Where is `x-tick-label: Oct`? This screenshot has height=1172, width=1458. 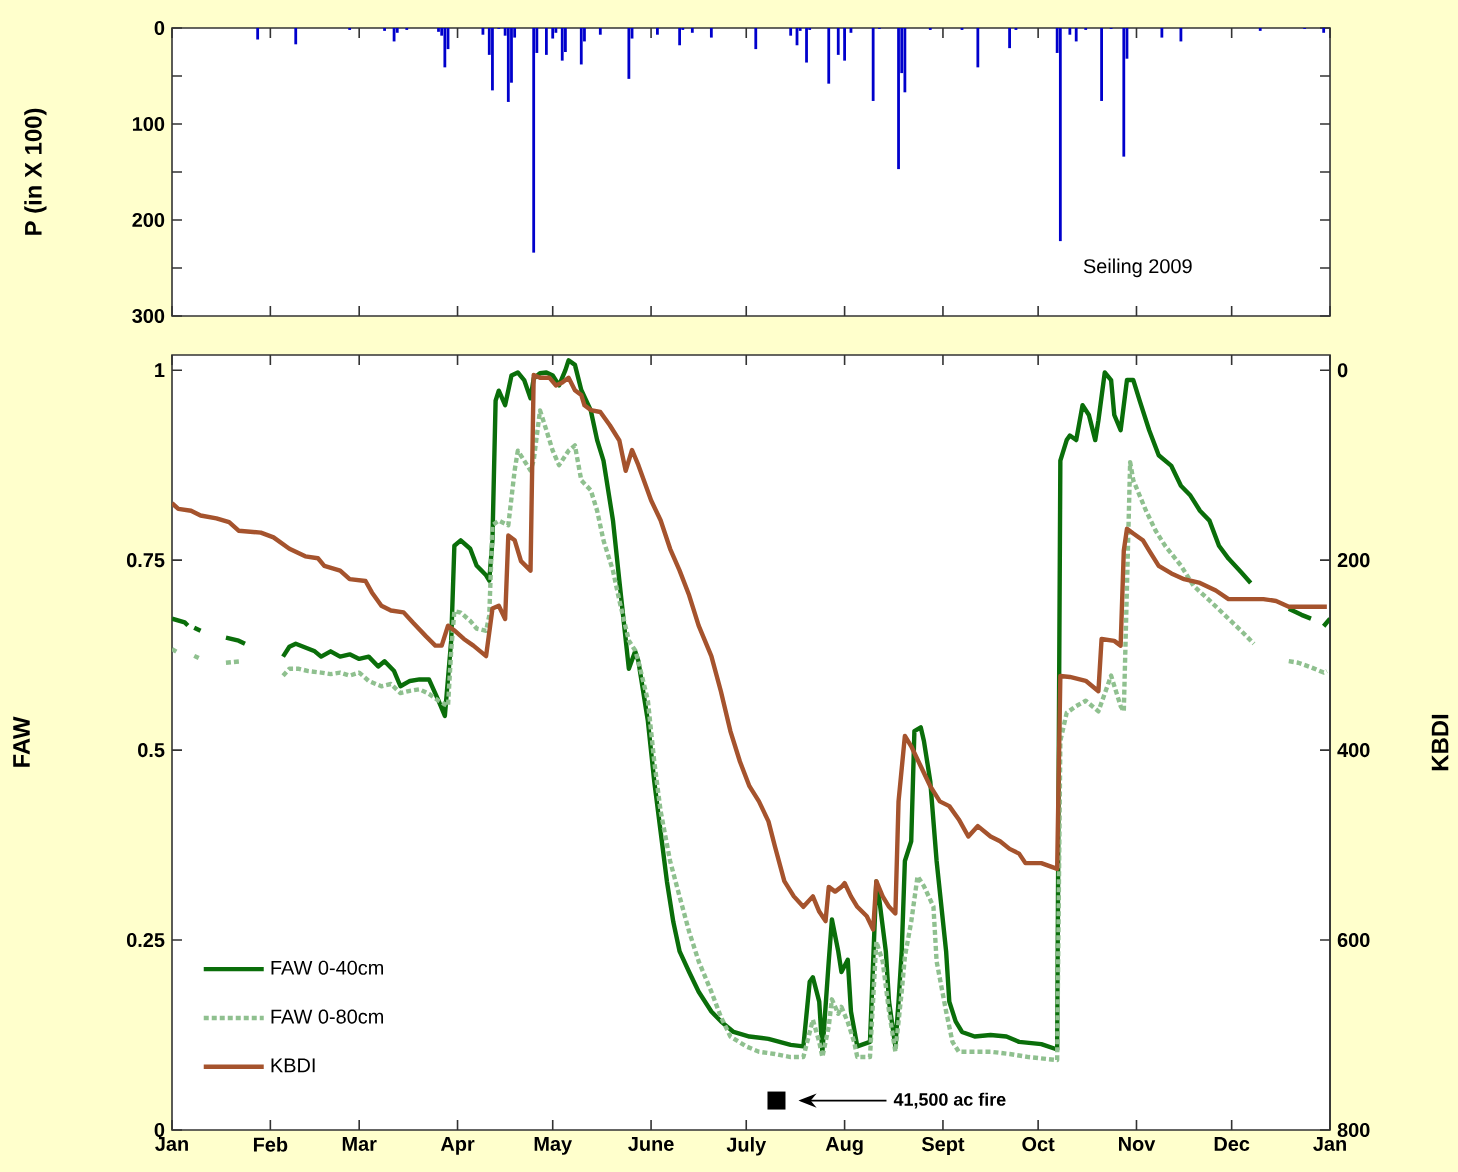
x-tick-label: Oct is located at coordinates (1038, 1144).